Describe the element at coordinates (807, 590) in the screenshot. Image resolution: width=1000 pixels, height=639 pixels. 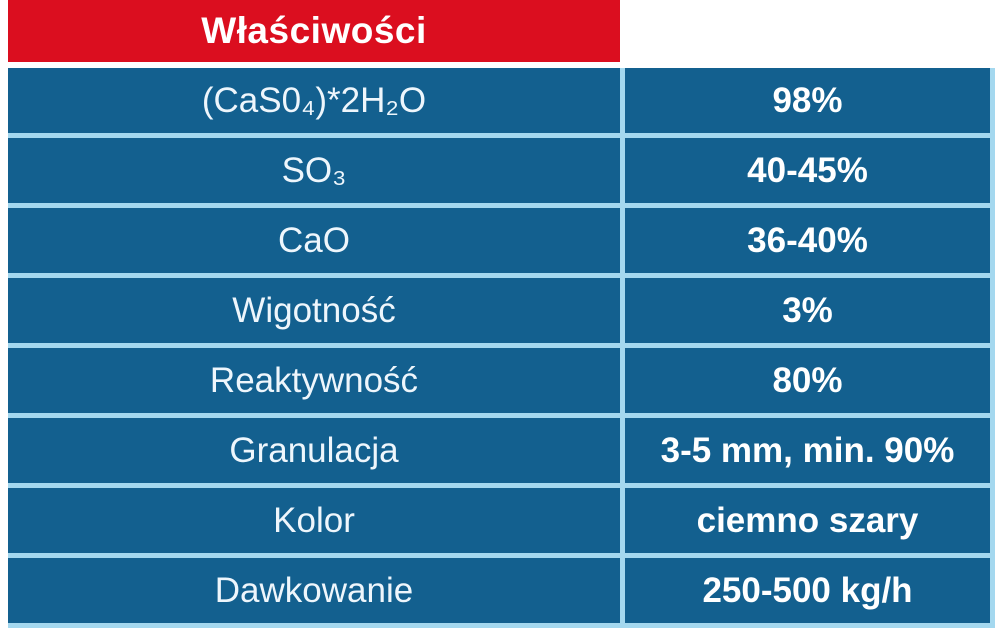
I see `property-value-cell: 250-500 kg/h` at that location.